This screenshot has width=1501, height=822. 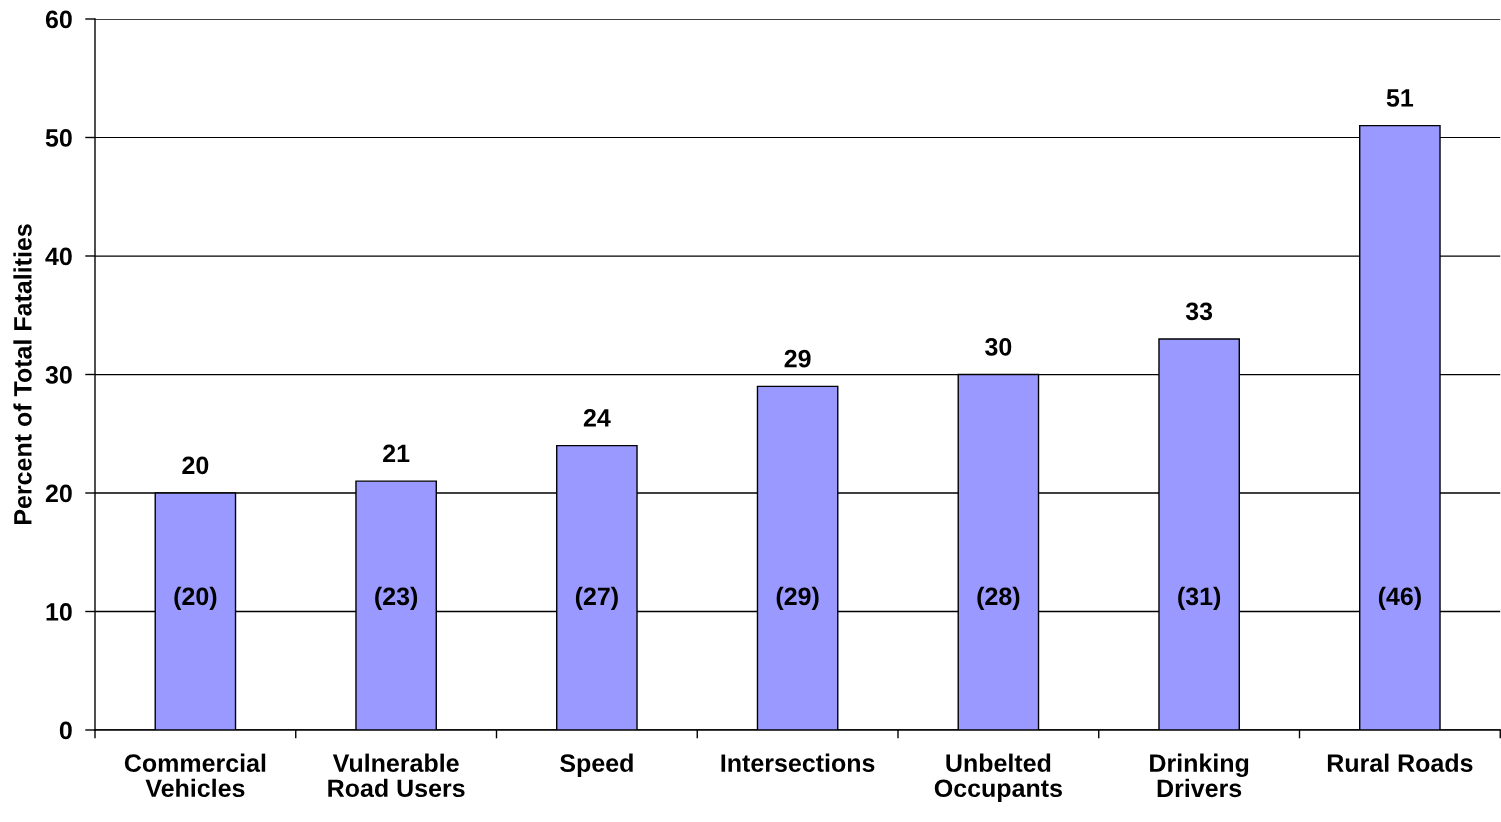 What do you see at coordinates (797, 358) in the screenshot?
I see `data-label: 29` at bounding box center [797, 358].